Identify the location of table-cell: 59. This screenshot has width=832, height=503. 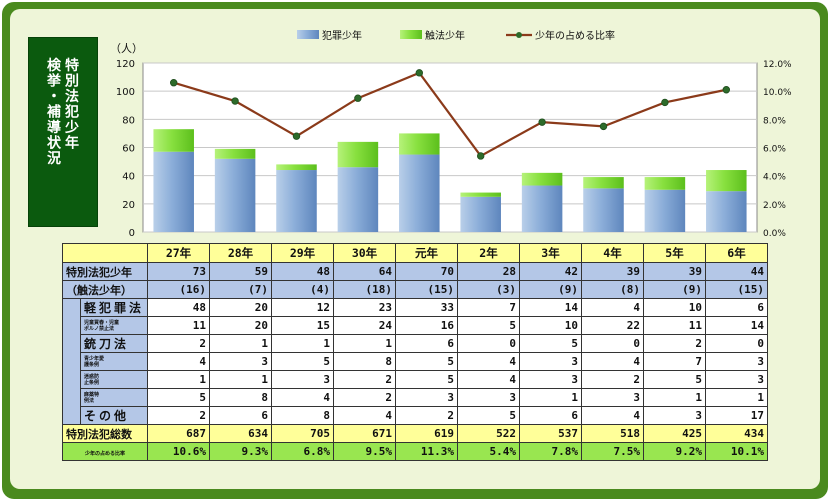
(241, 271).